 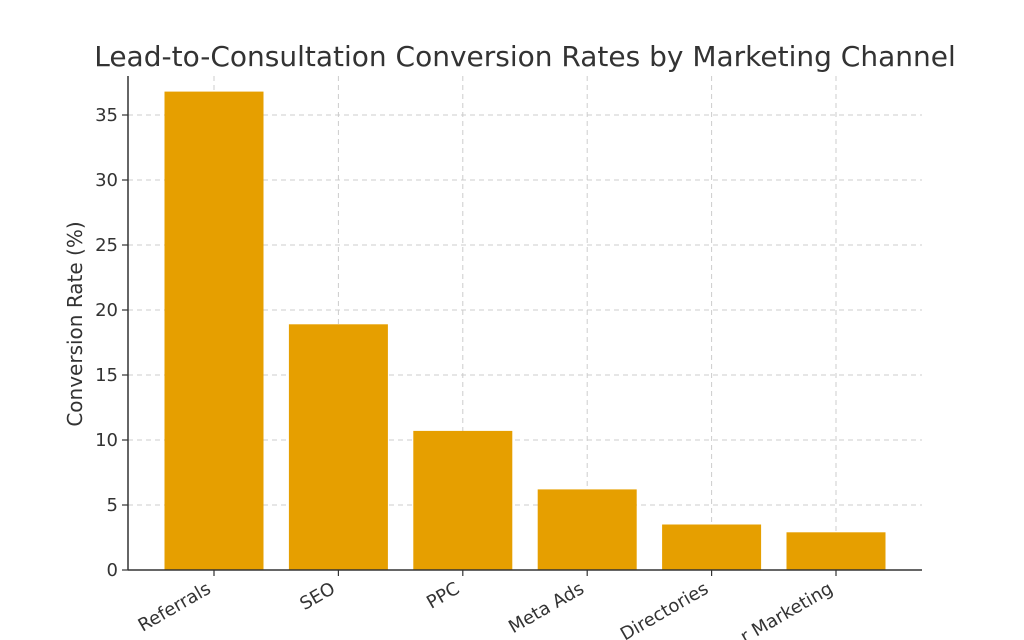 What do you see at coordinates (111, 343) in the screenshot?
I see `y-ticks: 0 5 10 15 20 25 30 35` at bounding box center [111, 343].